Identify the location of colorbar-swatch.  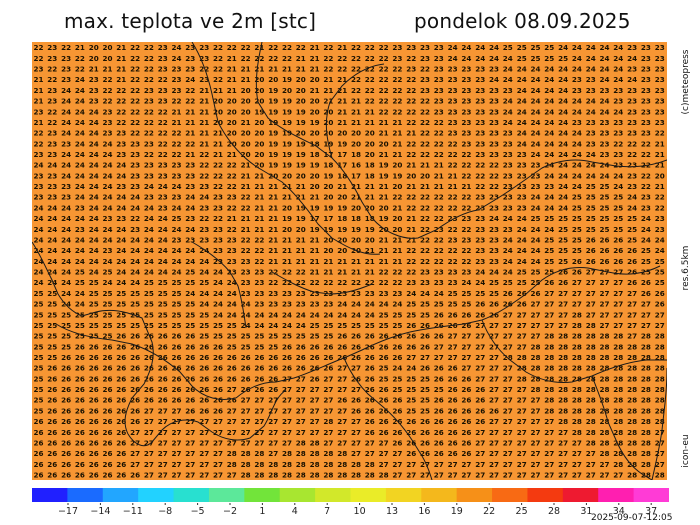
(439, 495).